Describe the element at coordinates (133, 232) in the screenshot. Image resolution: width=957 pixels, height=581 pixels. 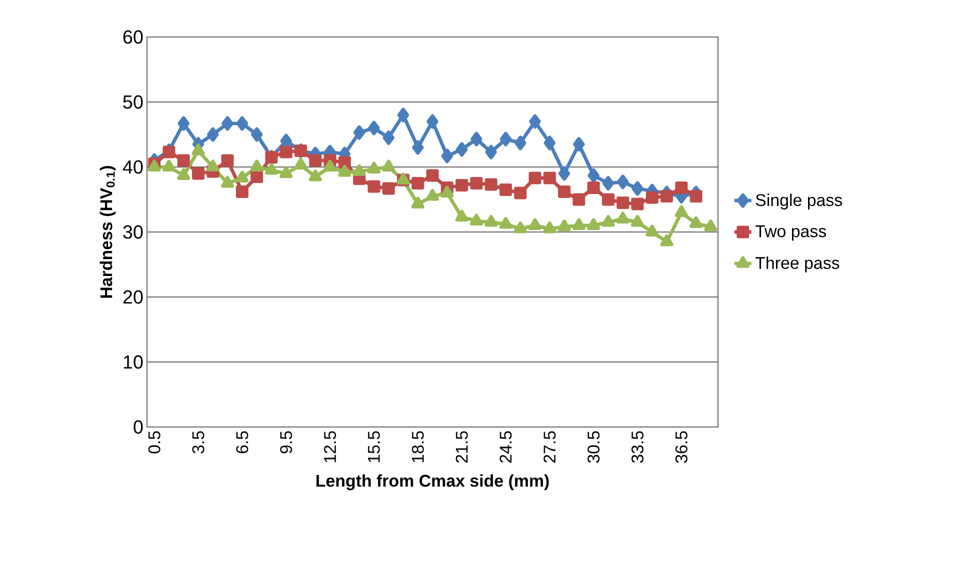
I see `y-tick-label: 30` at that location.